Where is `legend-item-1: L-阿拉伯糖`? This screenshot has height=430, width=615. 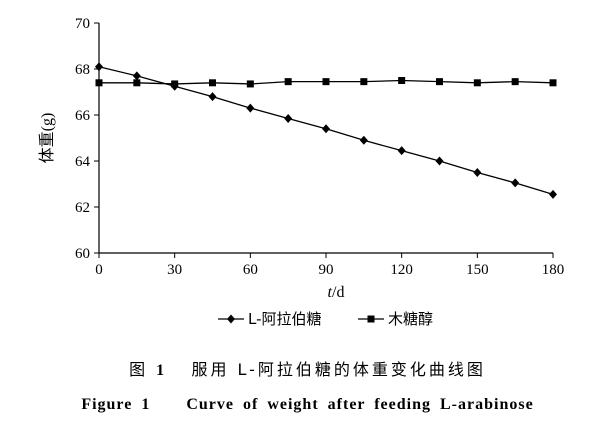 legend-item-1: L-阿拉伯糖 is located at coordinates (270, 319).